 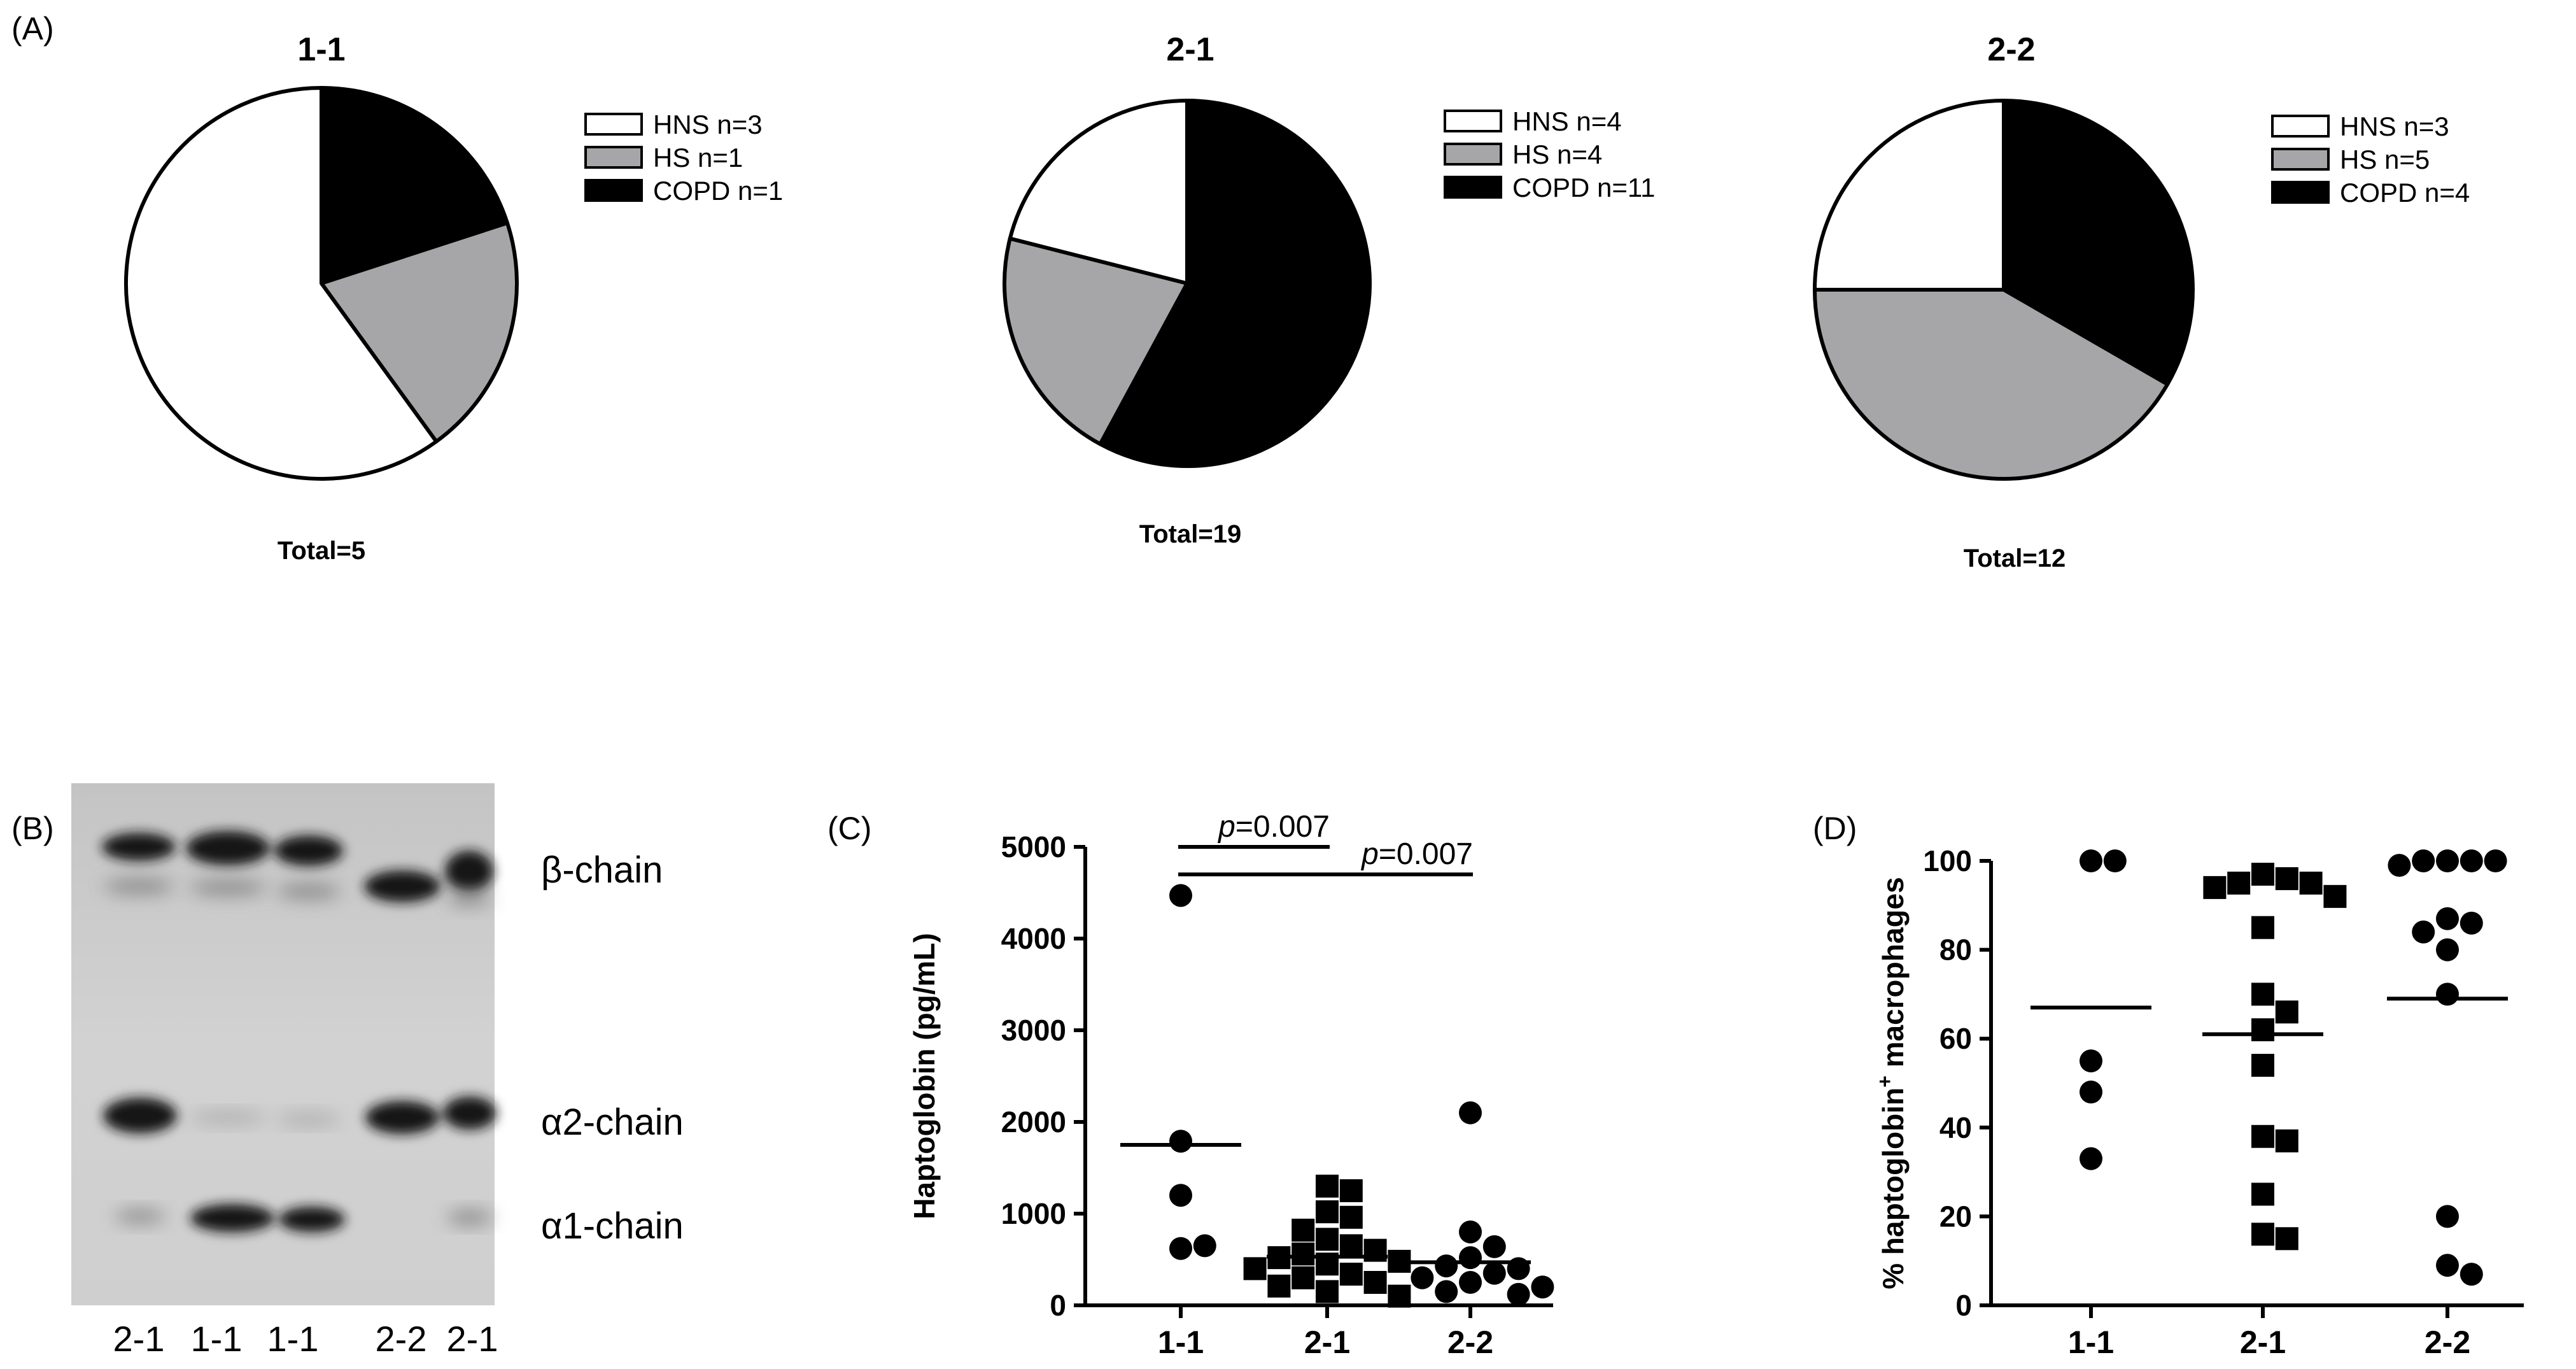 I want to click on y-tick-label: 60, so click(x=1956, y=1038).